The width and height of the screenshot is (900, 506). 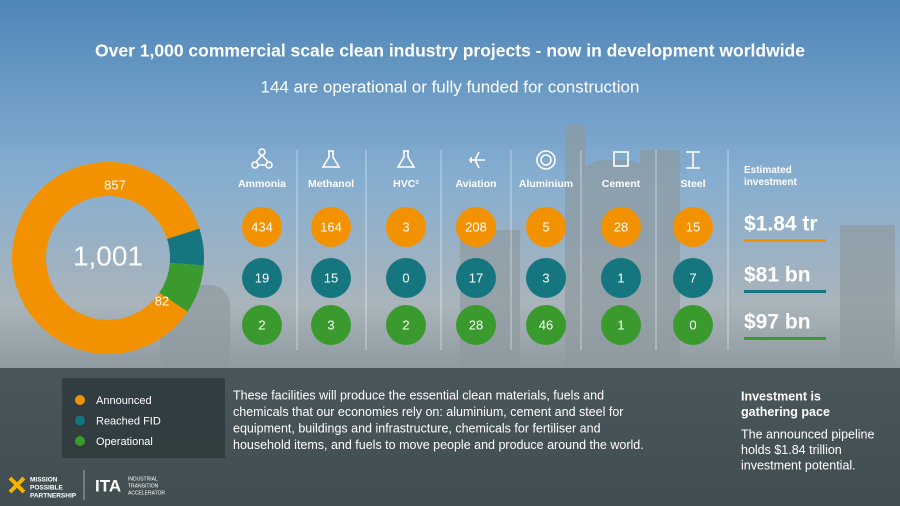 I want to click on ita-logo-sub: TRANSITION, so click(x=143, y=486).